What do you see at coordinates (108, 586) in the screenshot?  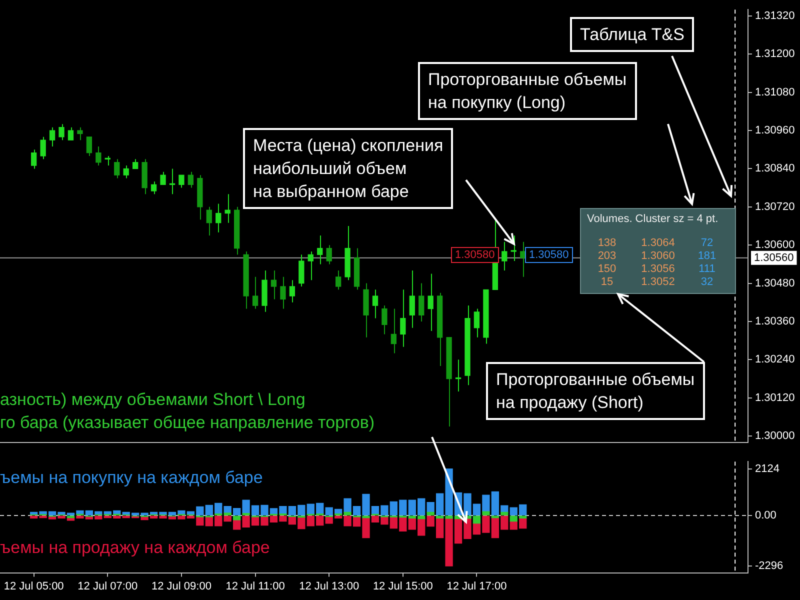 I see `x-tick-label: 12 Jul 07:00` at bounding box center [108, 586].